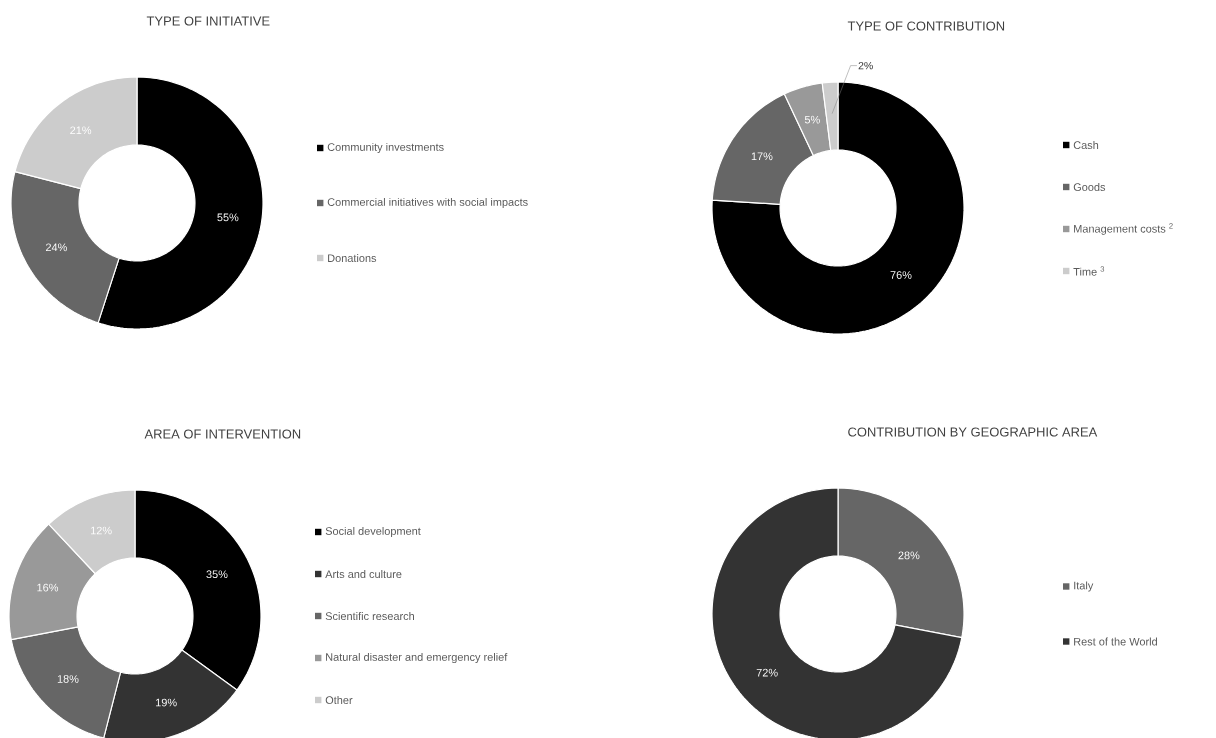  Describe the element at coordinates (373, 532) in the screenshot. I see `legend-label: Social development` at that location.